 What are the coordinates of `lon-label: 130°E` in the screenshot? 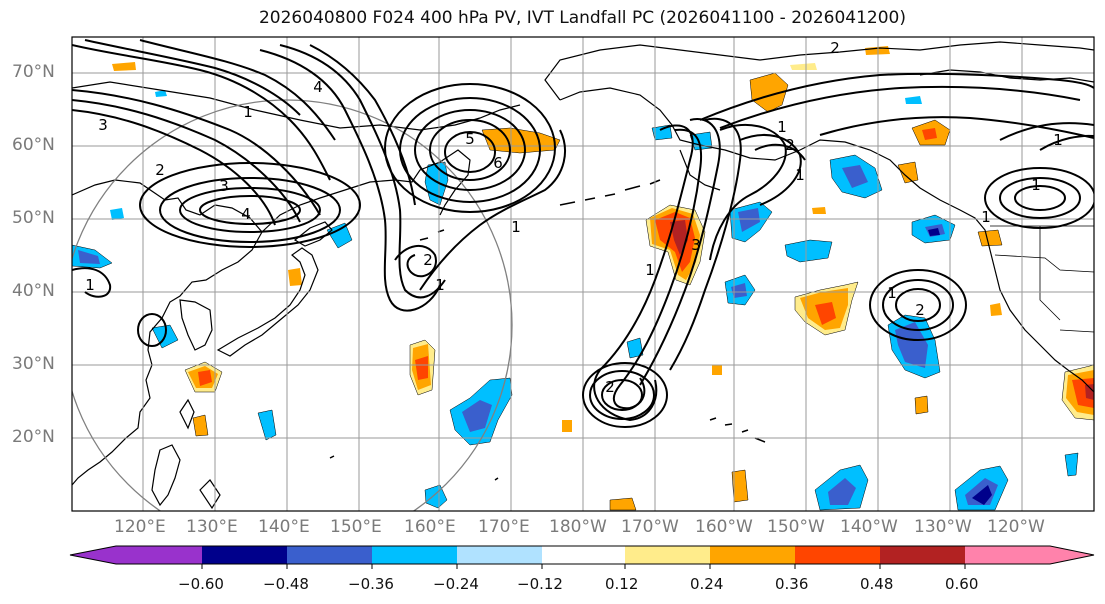 It's located at (212, 527).